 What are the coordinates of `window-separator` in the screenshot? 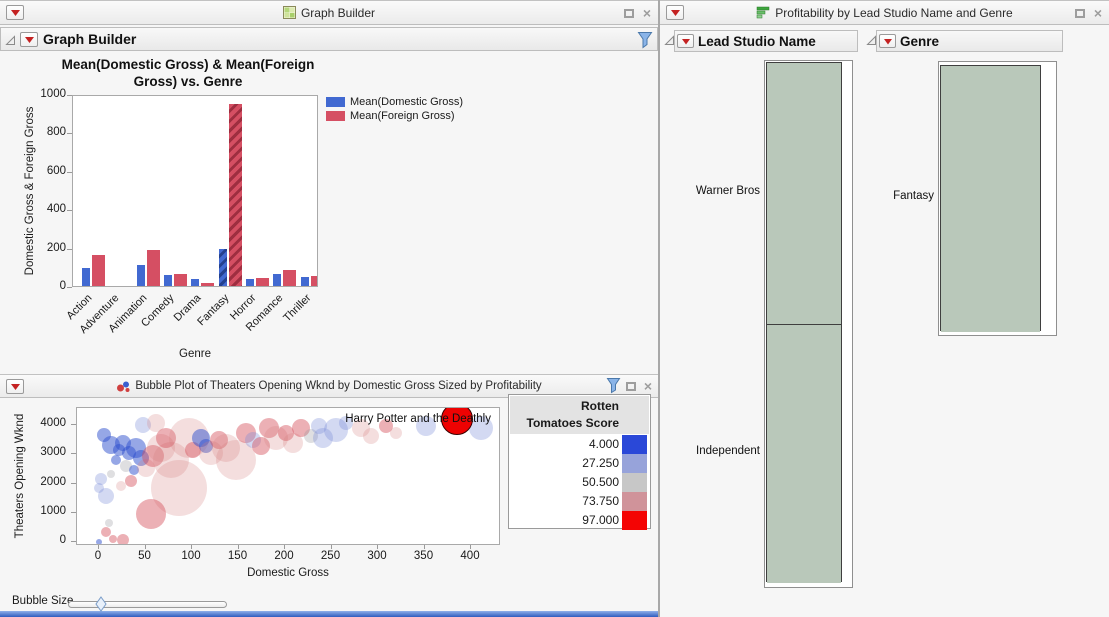 It's located at (659, 308).